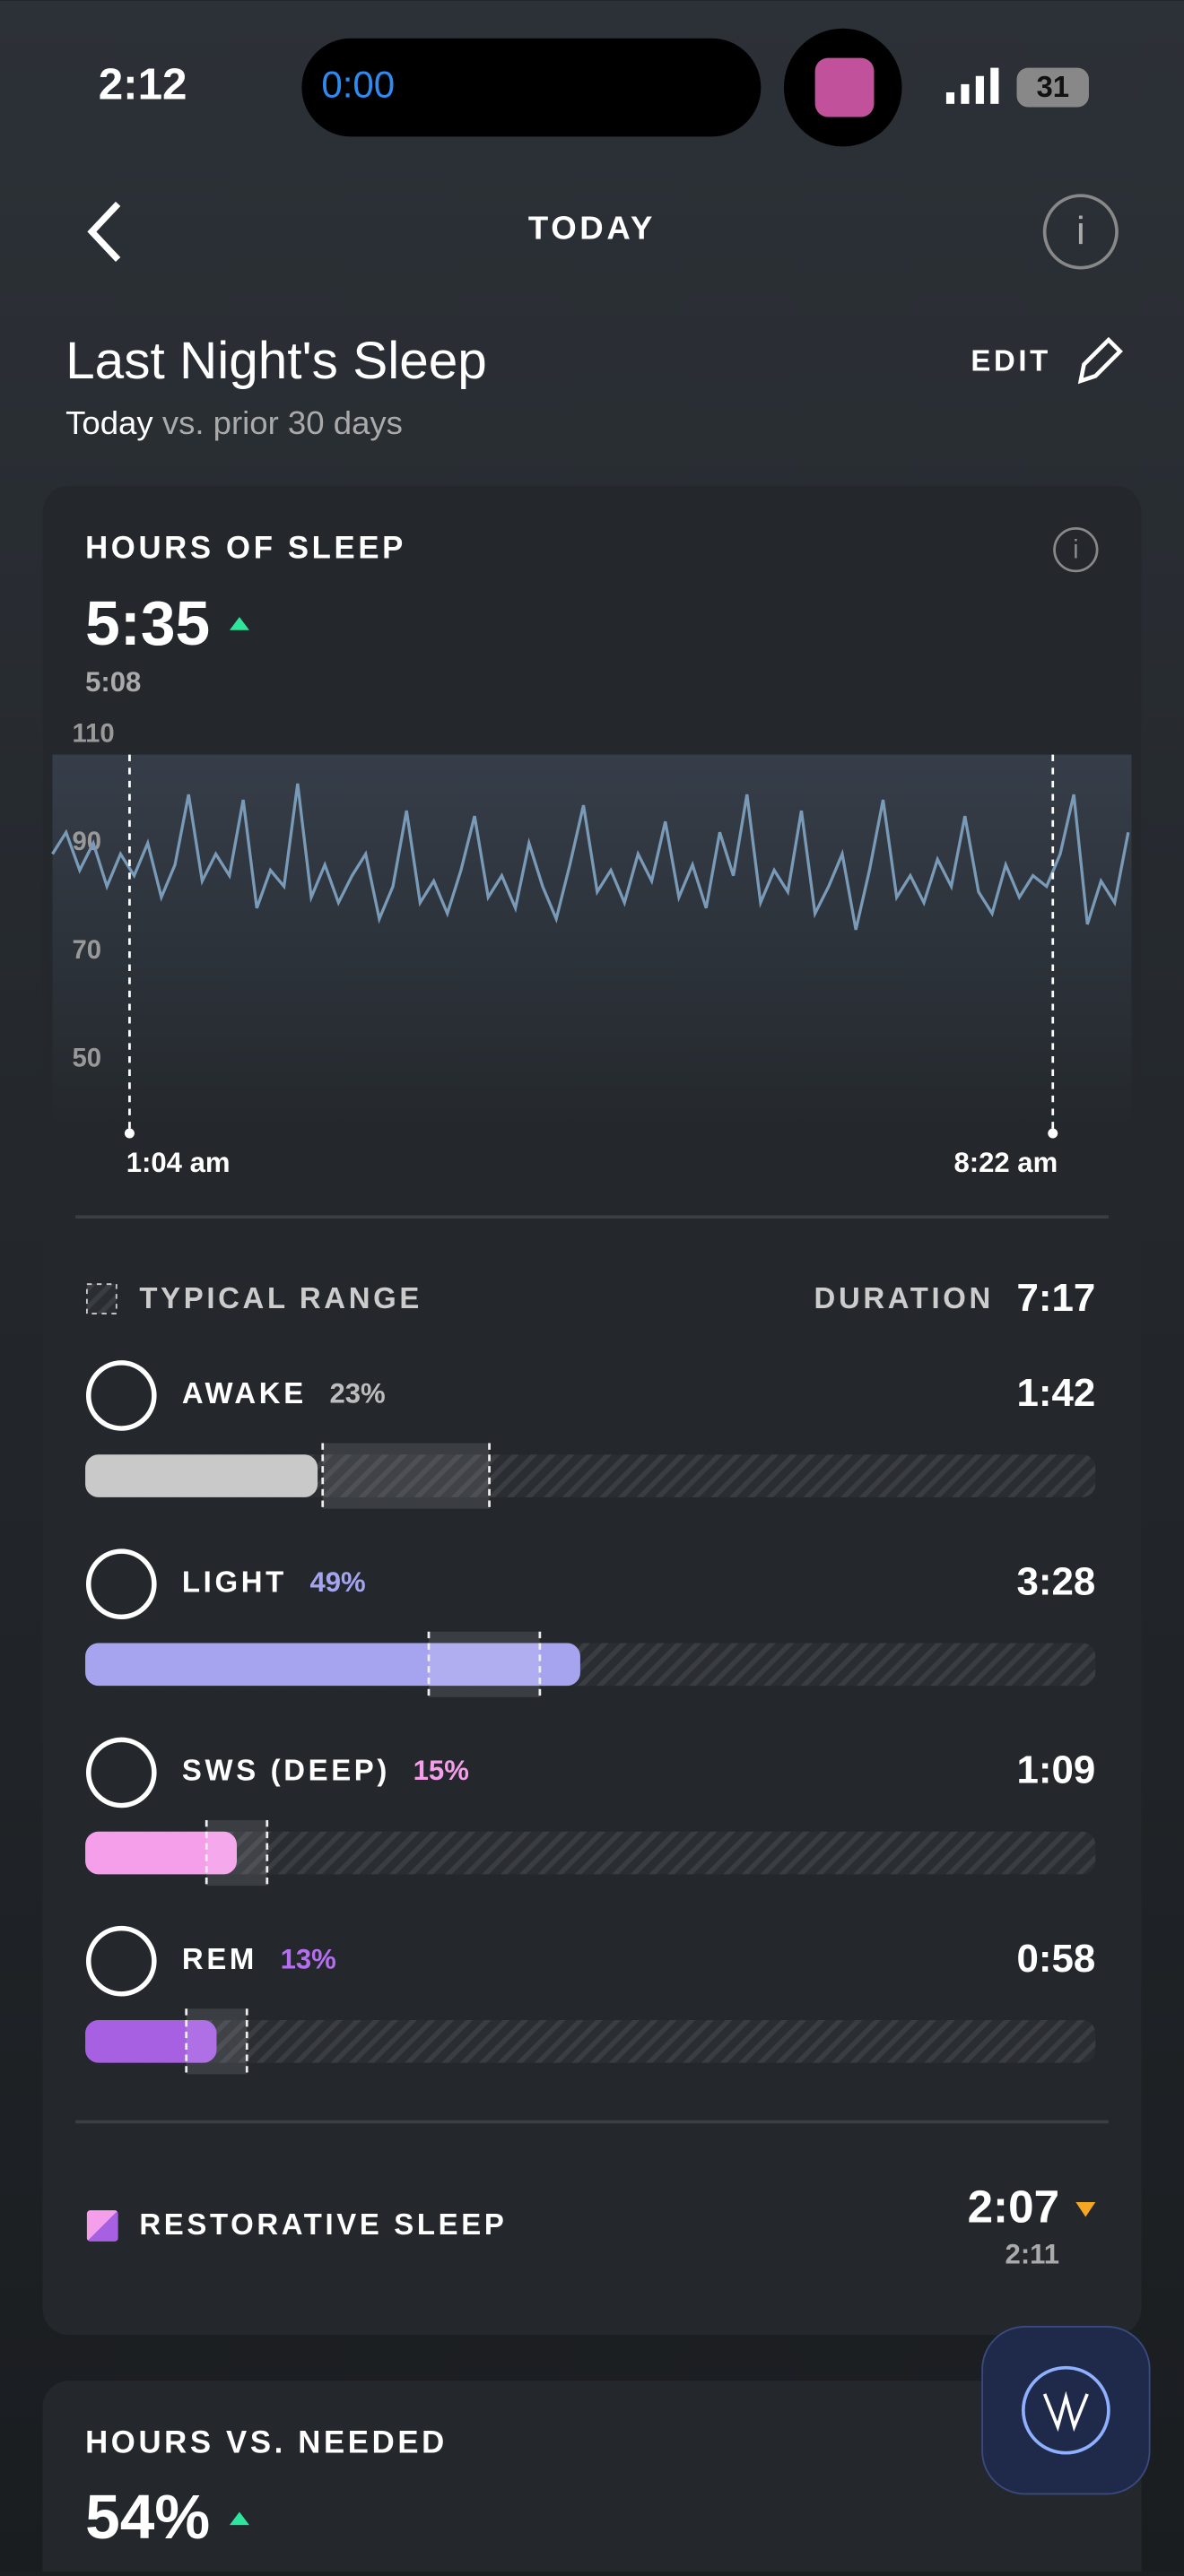  What do you see at coordinates (87, 950) in the screenshot?
I see `y-tick-label: 70` at bounding box center [87, 950].